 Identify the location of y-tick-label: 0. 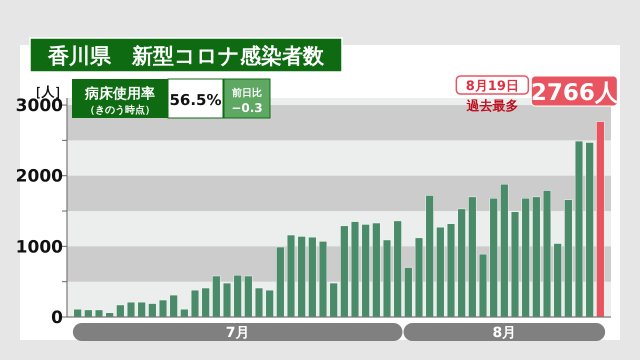
(57, 318).